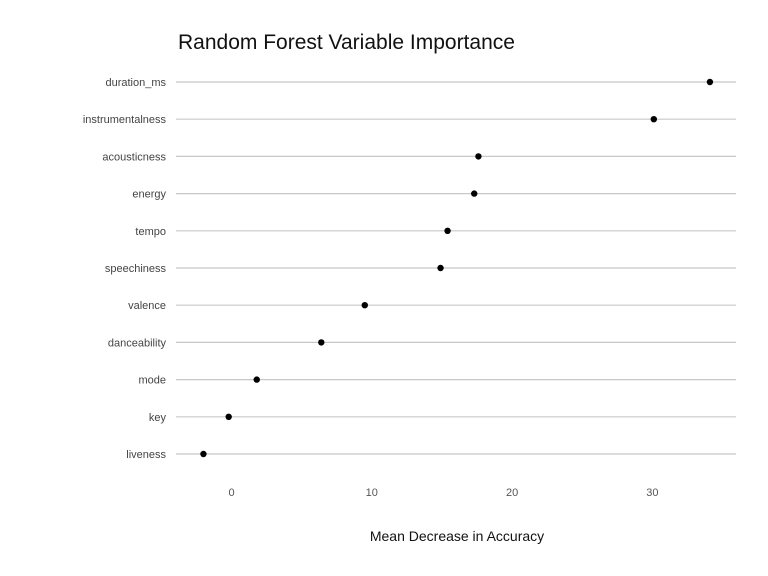 The height and width of the screenshot is (576, 768). What do you see at coordinates (512, 493) in the screenshot?
I see `x-tick-label-20: 20` at bounding box center [512, 493].